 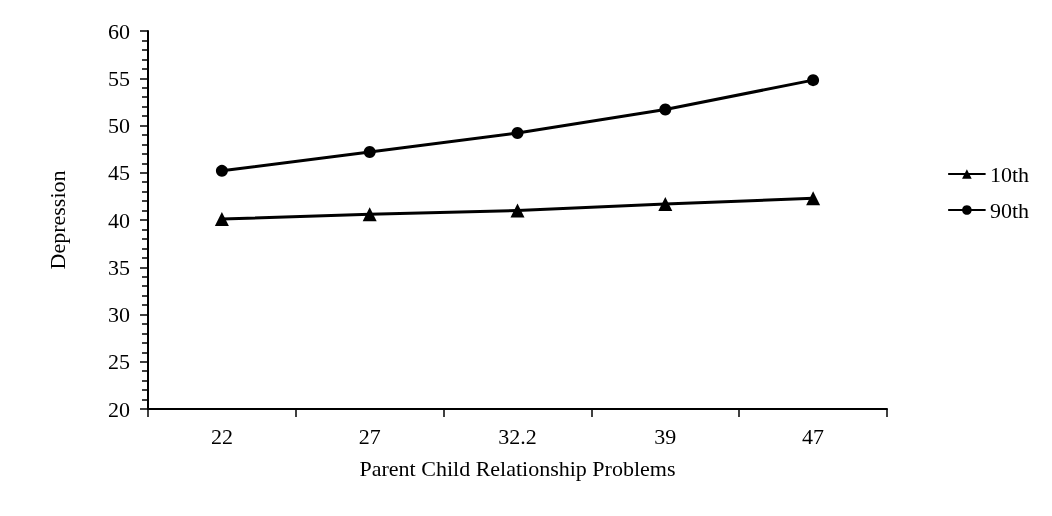 What do you see at coordinates (221, 436) in the screenshot?
I see `x-tick-label: 22` at bounding box center [221, 436].